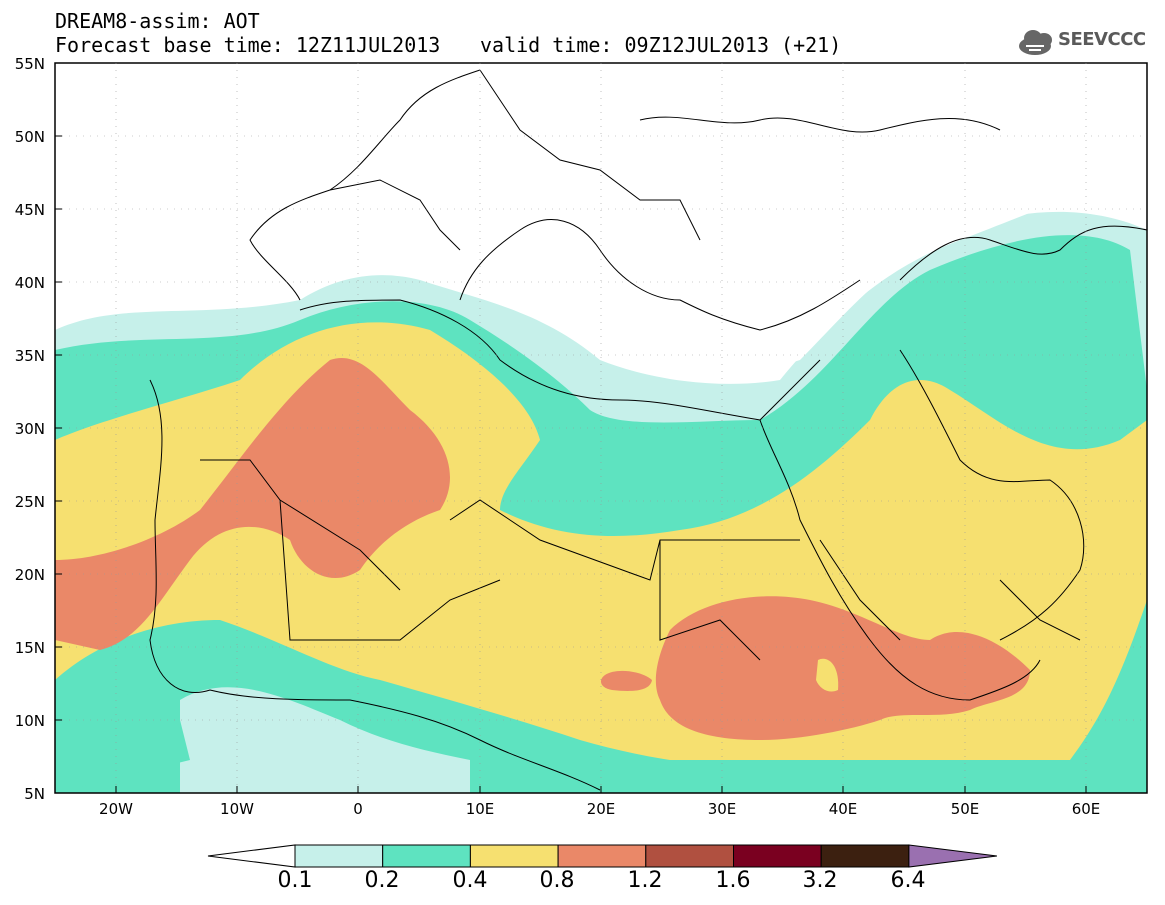 The height and width of the screenshot is (905, 1165). I want to click on lon-label: 0, so click(358, 809).